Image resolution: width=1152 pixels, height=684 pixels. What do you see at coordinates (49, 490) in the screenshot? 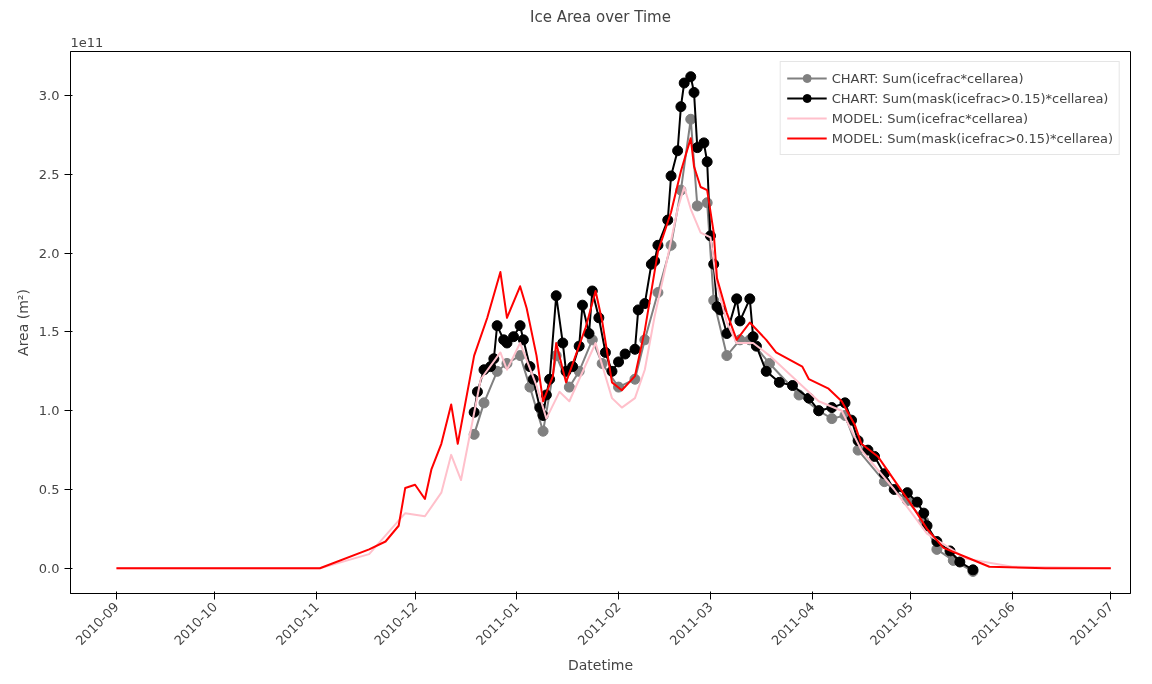
I see `y-tick-label: 0.5` at bounding box center [49, 490].